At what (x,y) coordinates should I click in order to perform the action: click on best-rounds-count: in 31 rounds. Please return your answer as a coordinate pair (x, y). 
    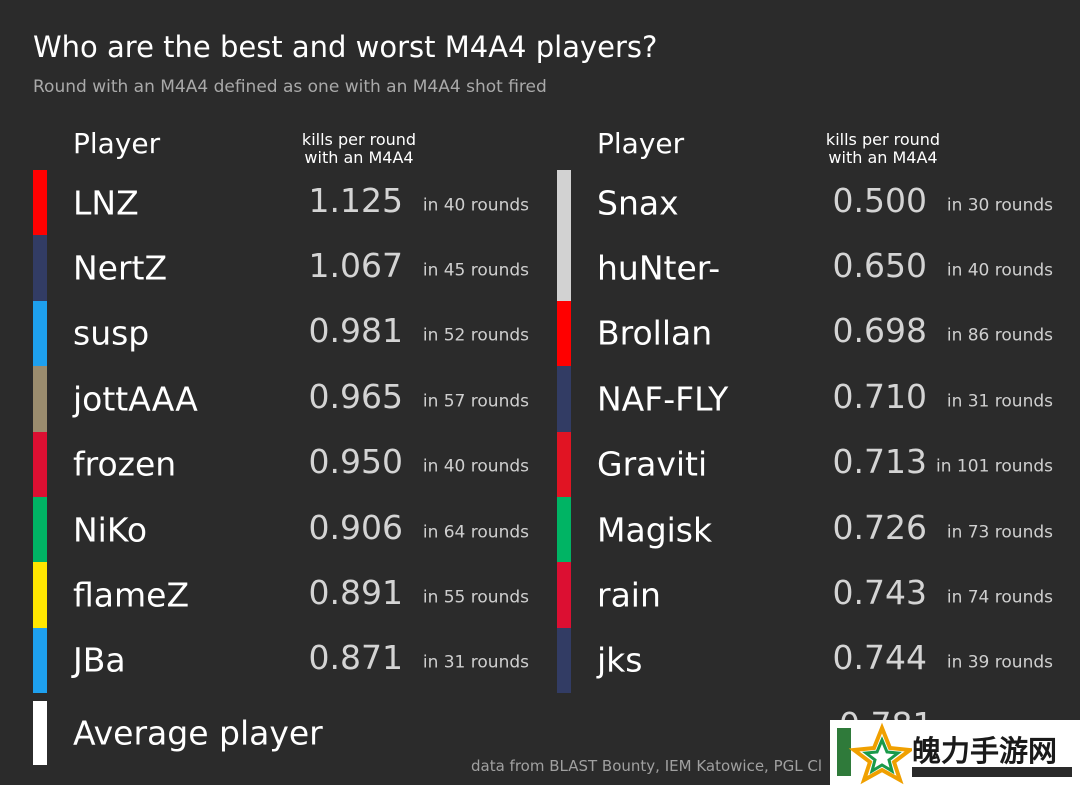
    Looking at the image, I should click on (475, 662).